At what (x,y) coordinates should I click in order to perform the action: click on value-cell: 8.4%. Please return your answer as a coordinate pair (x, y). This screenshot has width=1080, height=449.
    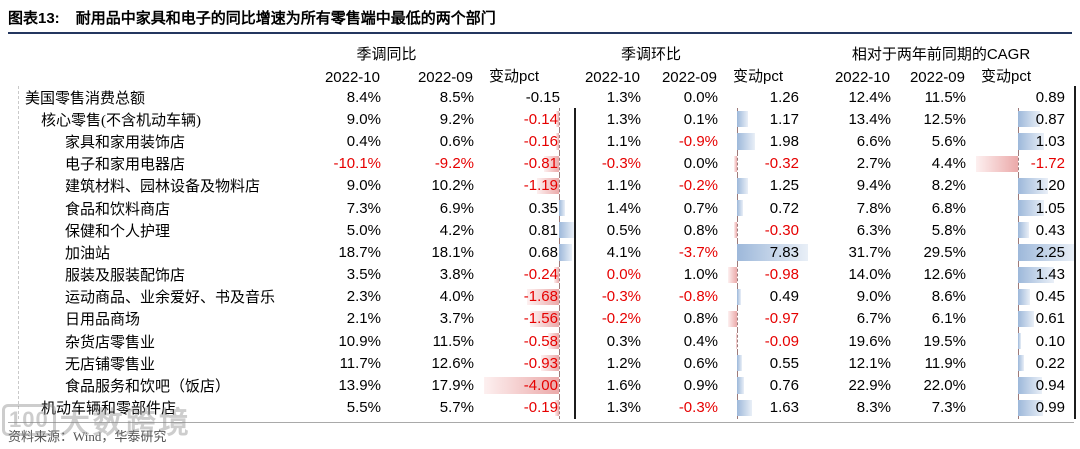
    Looking at the image, I should click on (363, 97).